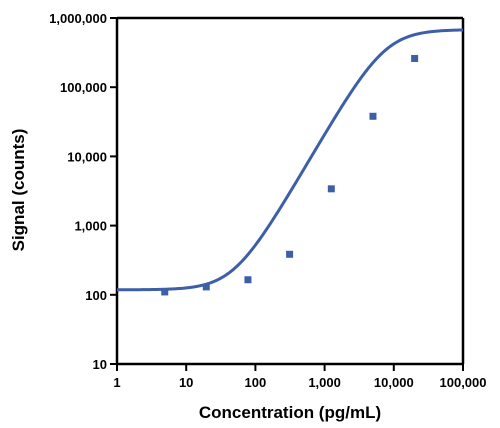 This screenshot has height=428, width=500. I want to click on y-tick-label: 10, so click(100, 364).